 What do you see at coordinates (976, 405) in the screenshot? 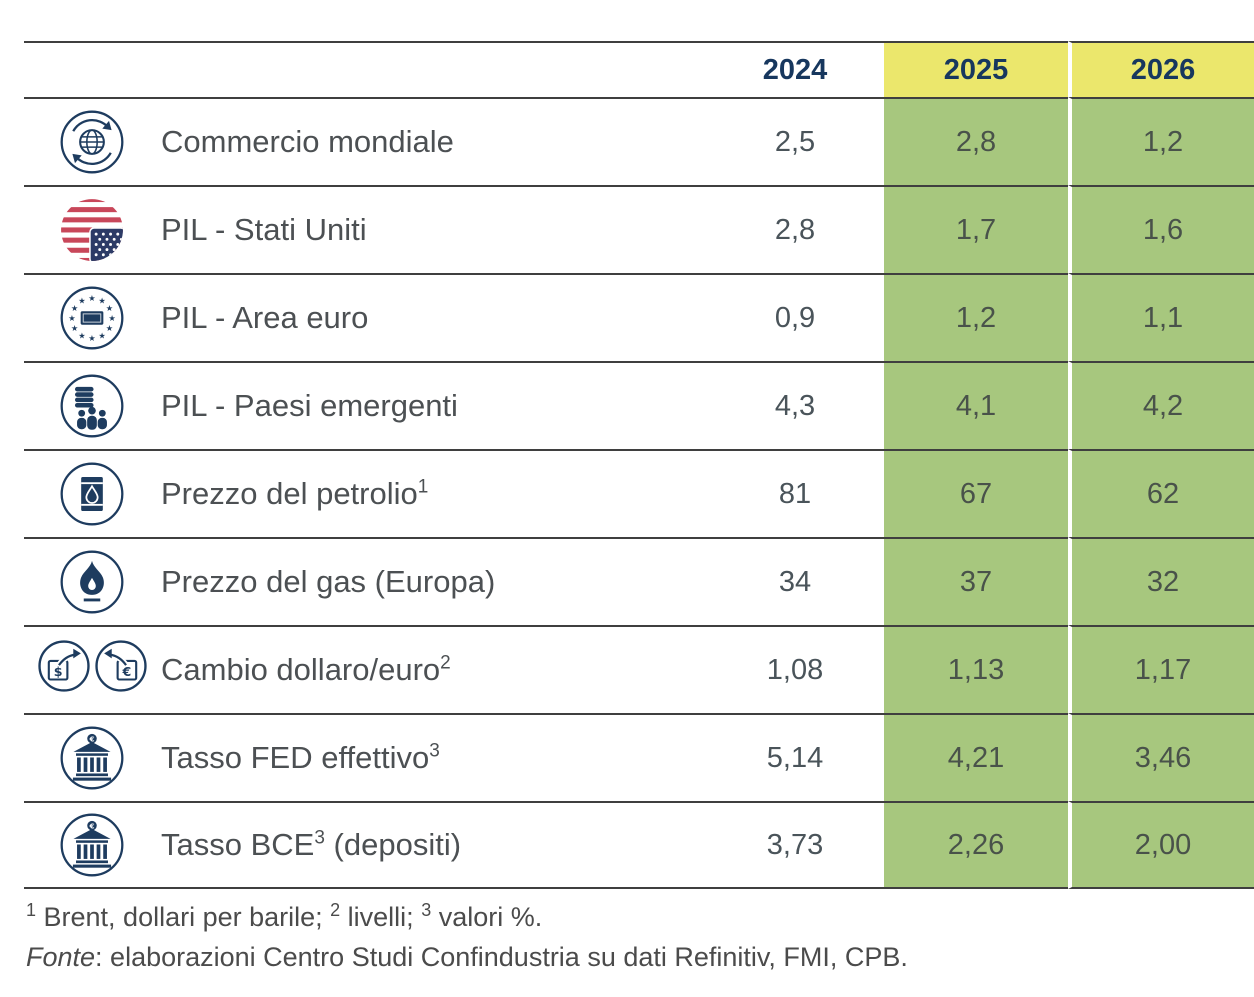
I see `value-2025: 4,1` at bounding box center [976, 405].